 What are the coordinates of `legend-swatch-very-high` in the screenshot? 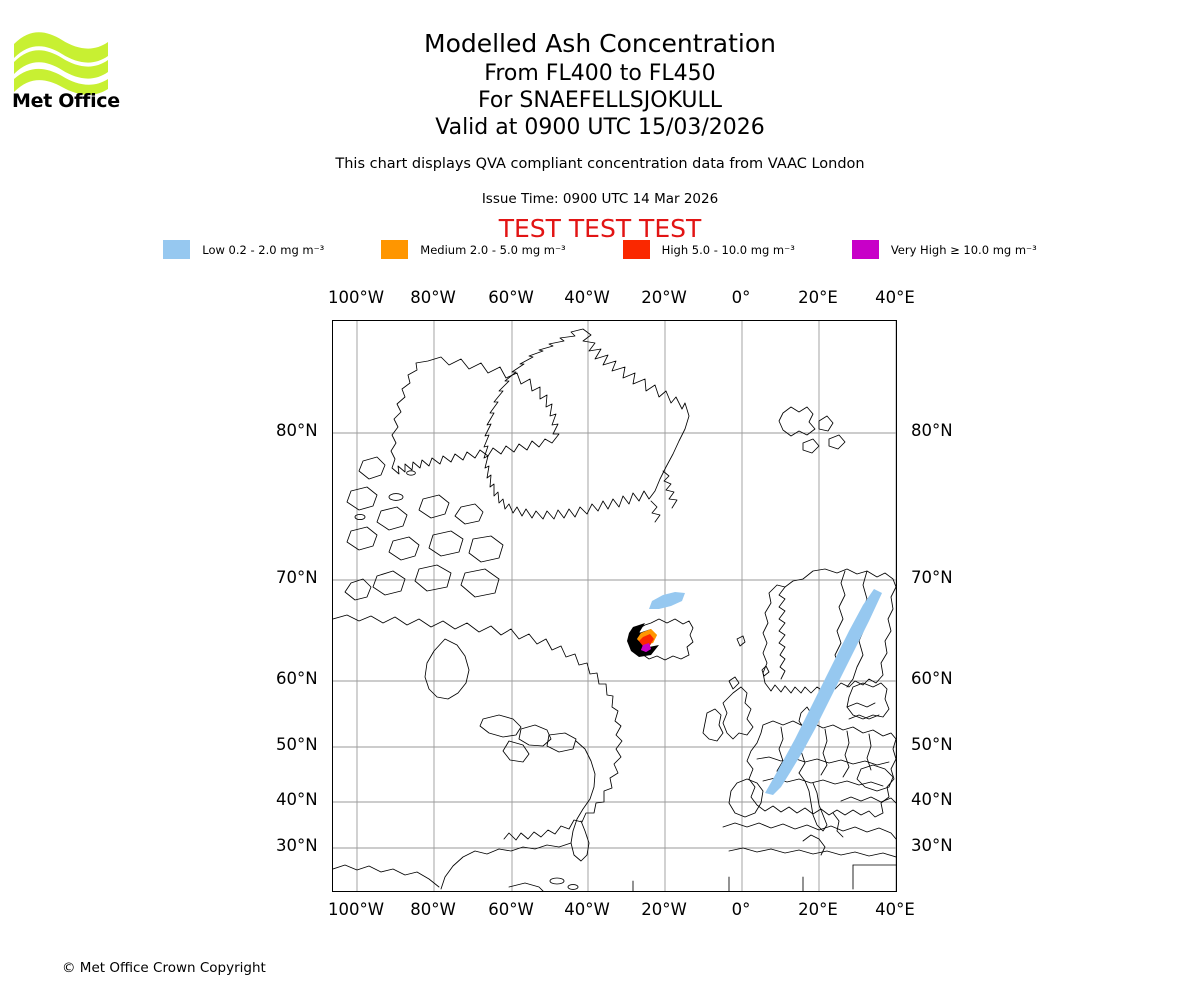 It's located at (865, 249).